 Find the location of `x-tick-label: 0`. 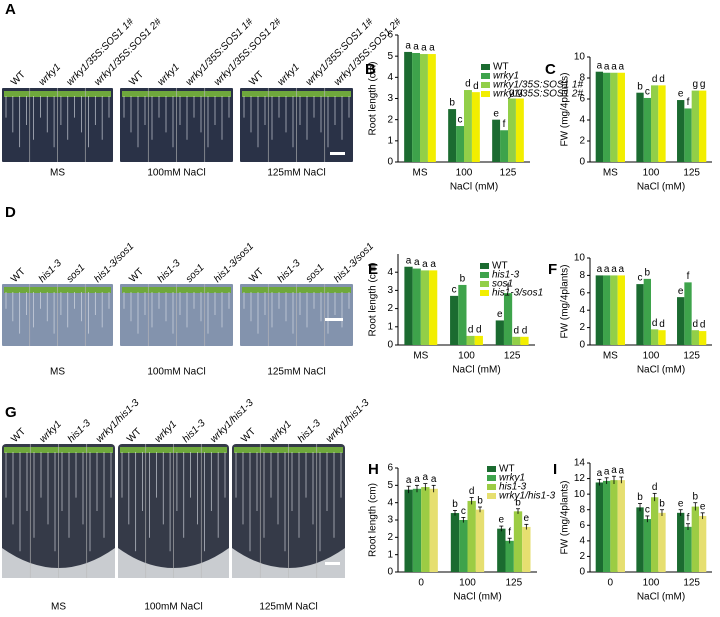

x-tick-label: 0 is located at coordinates (611, 583).